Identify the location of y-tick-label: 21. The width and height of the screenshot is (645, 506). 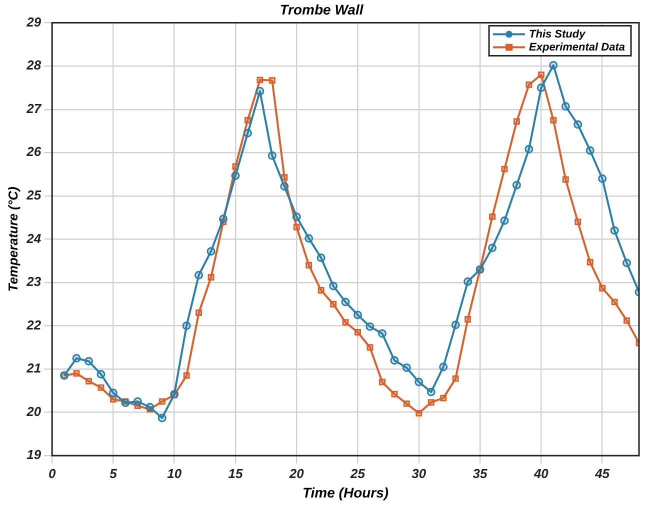
(34, 368).